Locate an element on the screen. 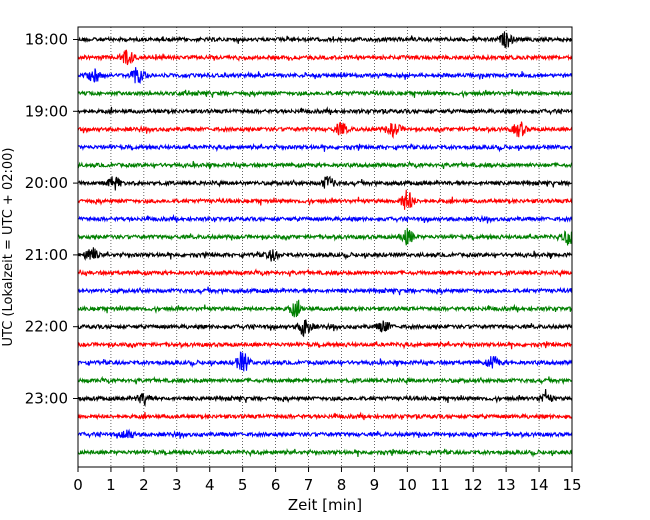  x-axis-label: Zeit [min] is located at coordinates (325, 505).